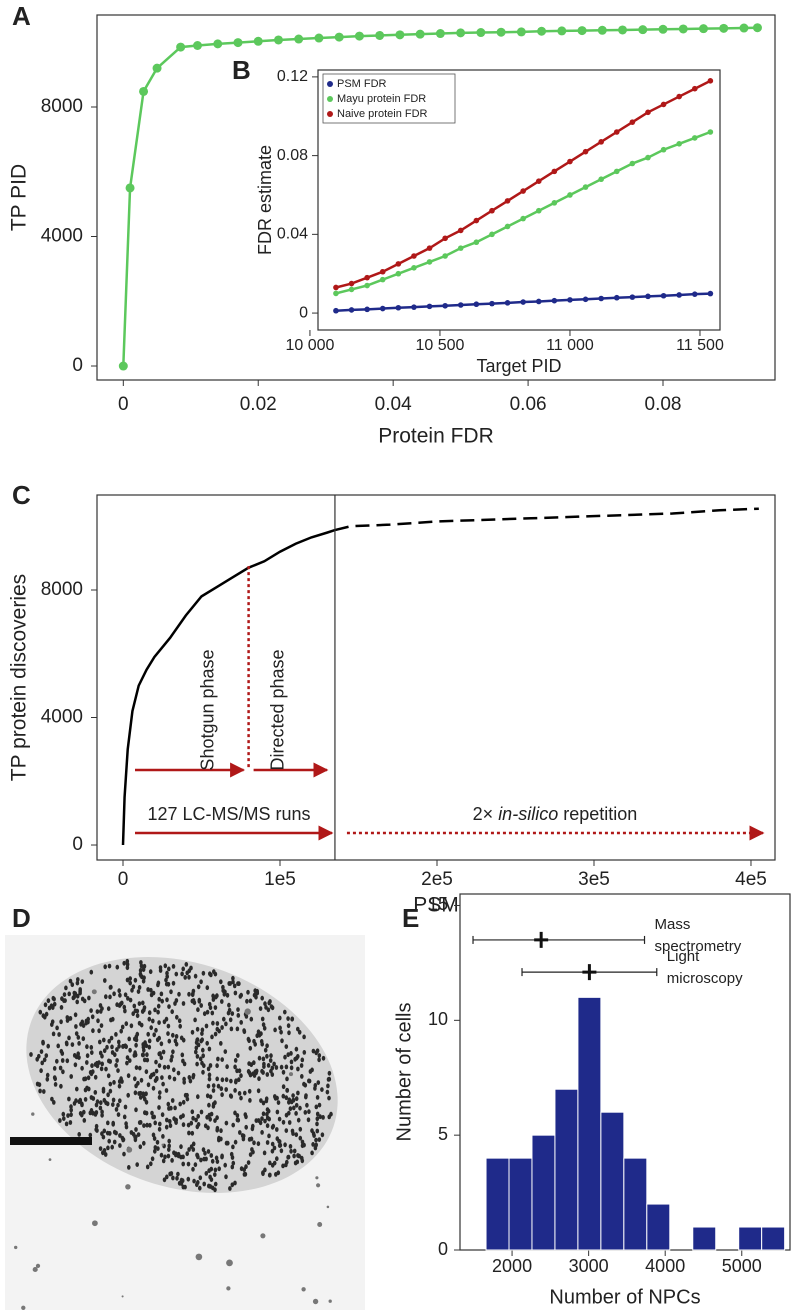 The width and height of the screenshot is (795, 1315). I want to click on errorbar-label: spectrometry, so click(698, 946).